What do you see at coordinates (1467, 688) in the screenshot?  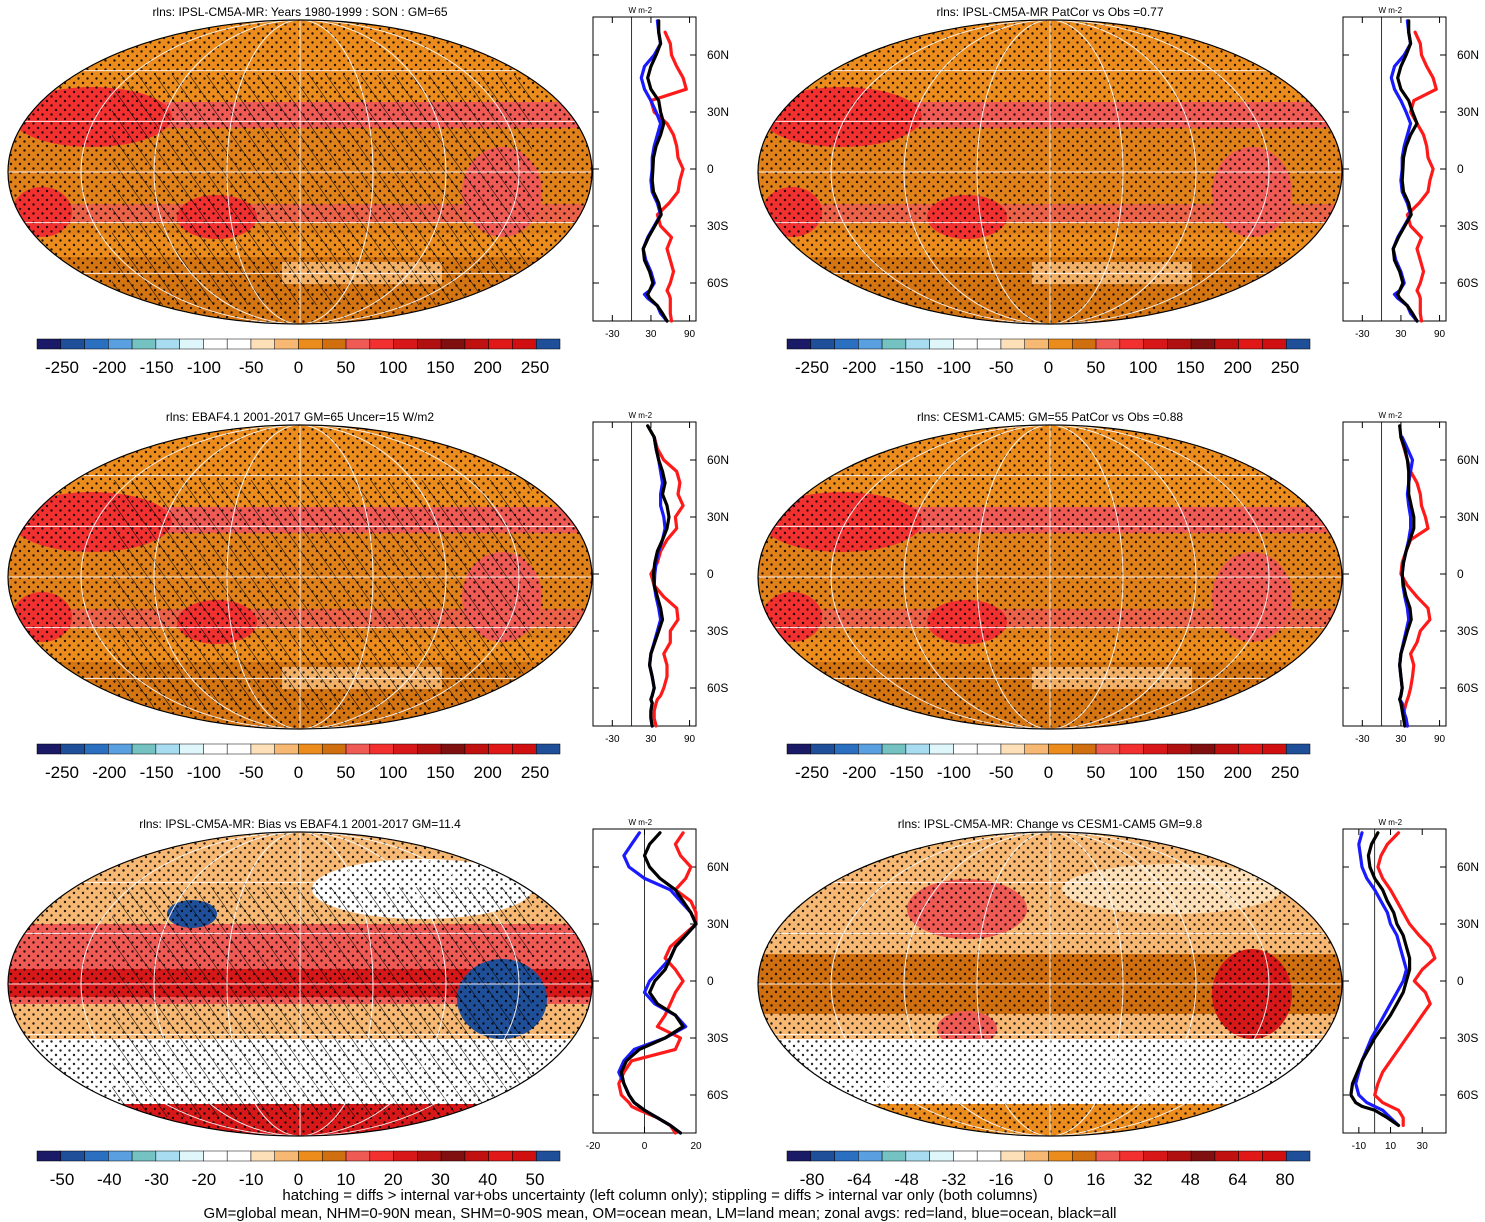 I see `y-tick-label: 60S` at bounding box center [1467, 688].